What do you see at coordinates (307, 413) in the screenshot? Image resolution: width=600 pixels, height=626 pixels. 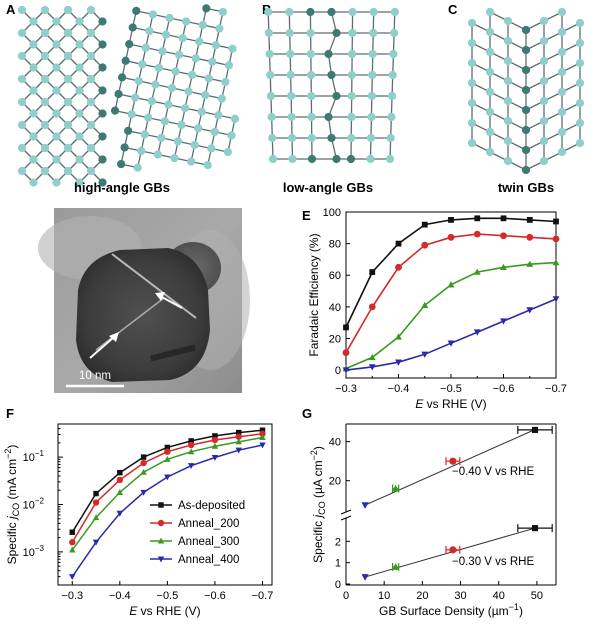 I see `panel-letter-g: G` at bounding box center [307, 413].